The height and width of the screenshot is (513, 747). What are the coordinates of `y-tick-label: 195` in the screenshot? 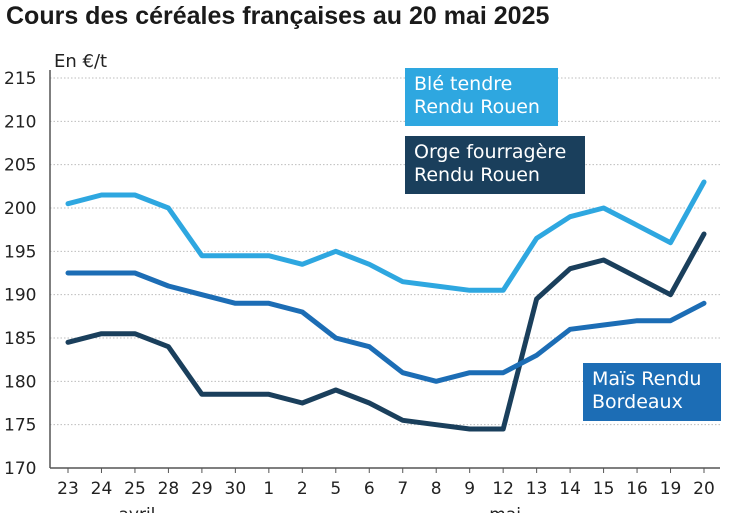 It's located at (20, 252).